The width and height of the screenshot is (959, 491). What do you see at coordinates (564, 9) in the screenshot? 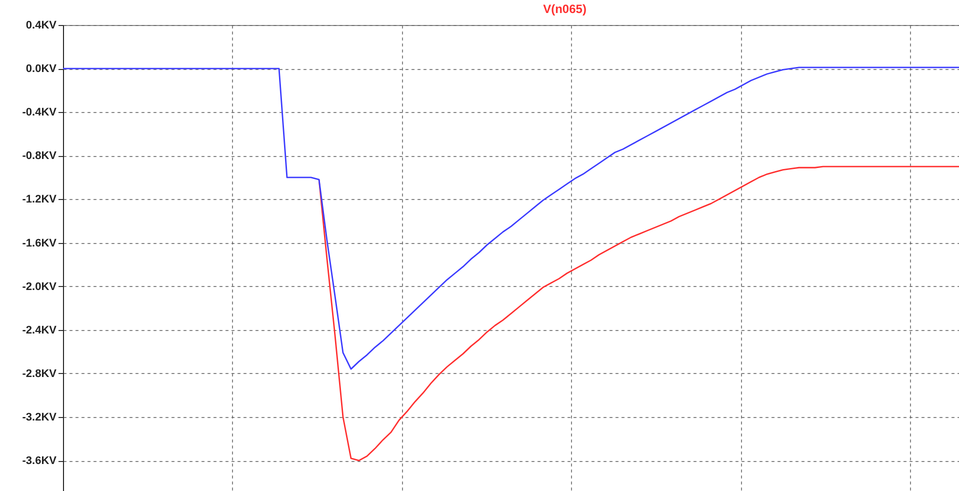
I see `text: V(n065)` at bounding box center [564, 9].